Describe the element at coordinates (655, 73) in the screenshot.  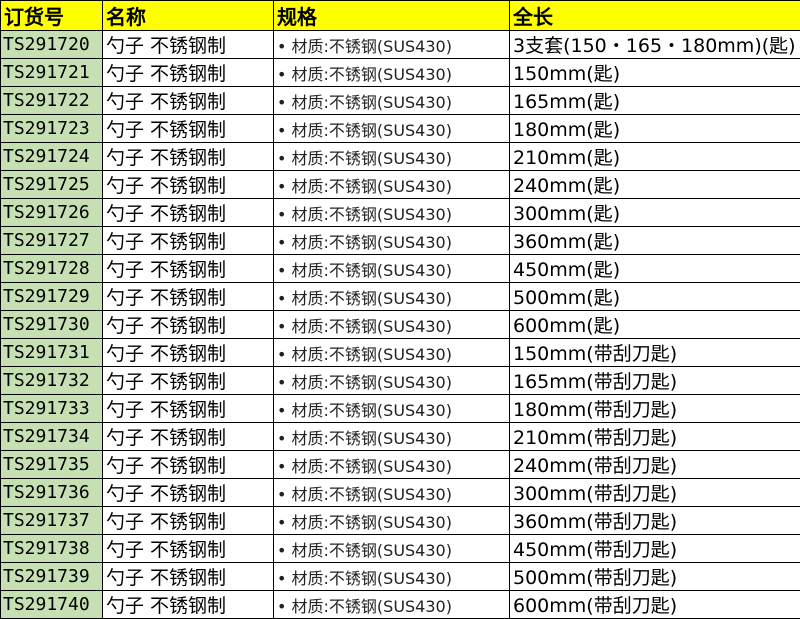
I see `length-cell: 150mm(匙)` at that location.